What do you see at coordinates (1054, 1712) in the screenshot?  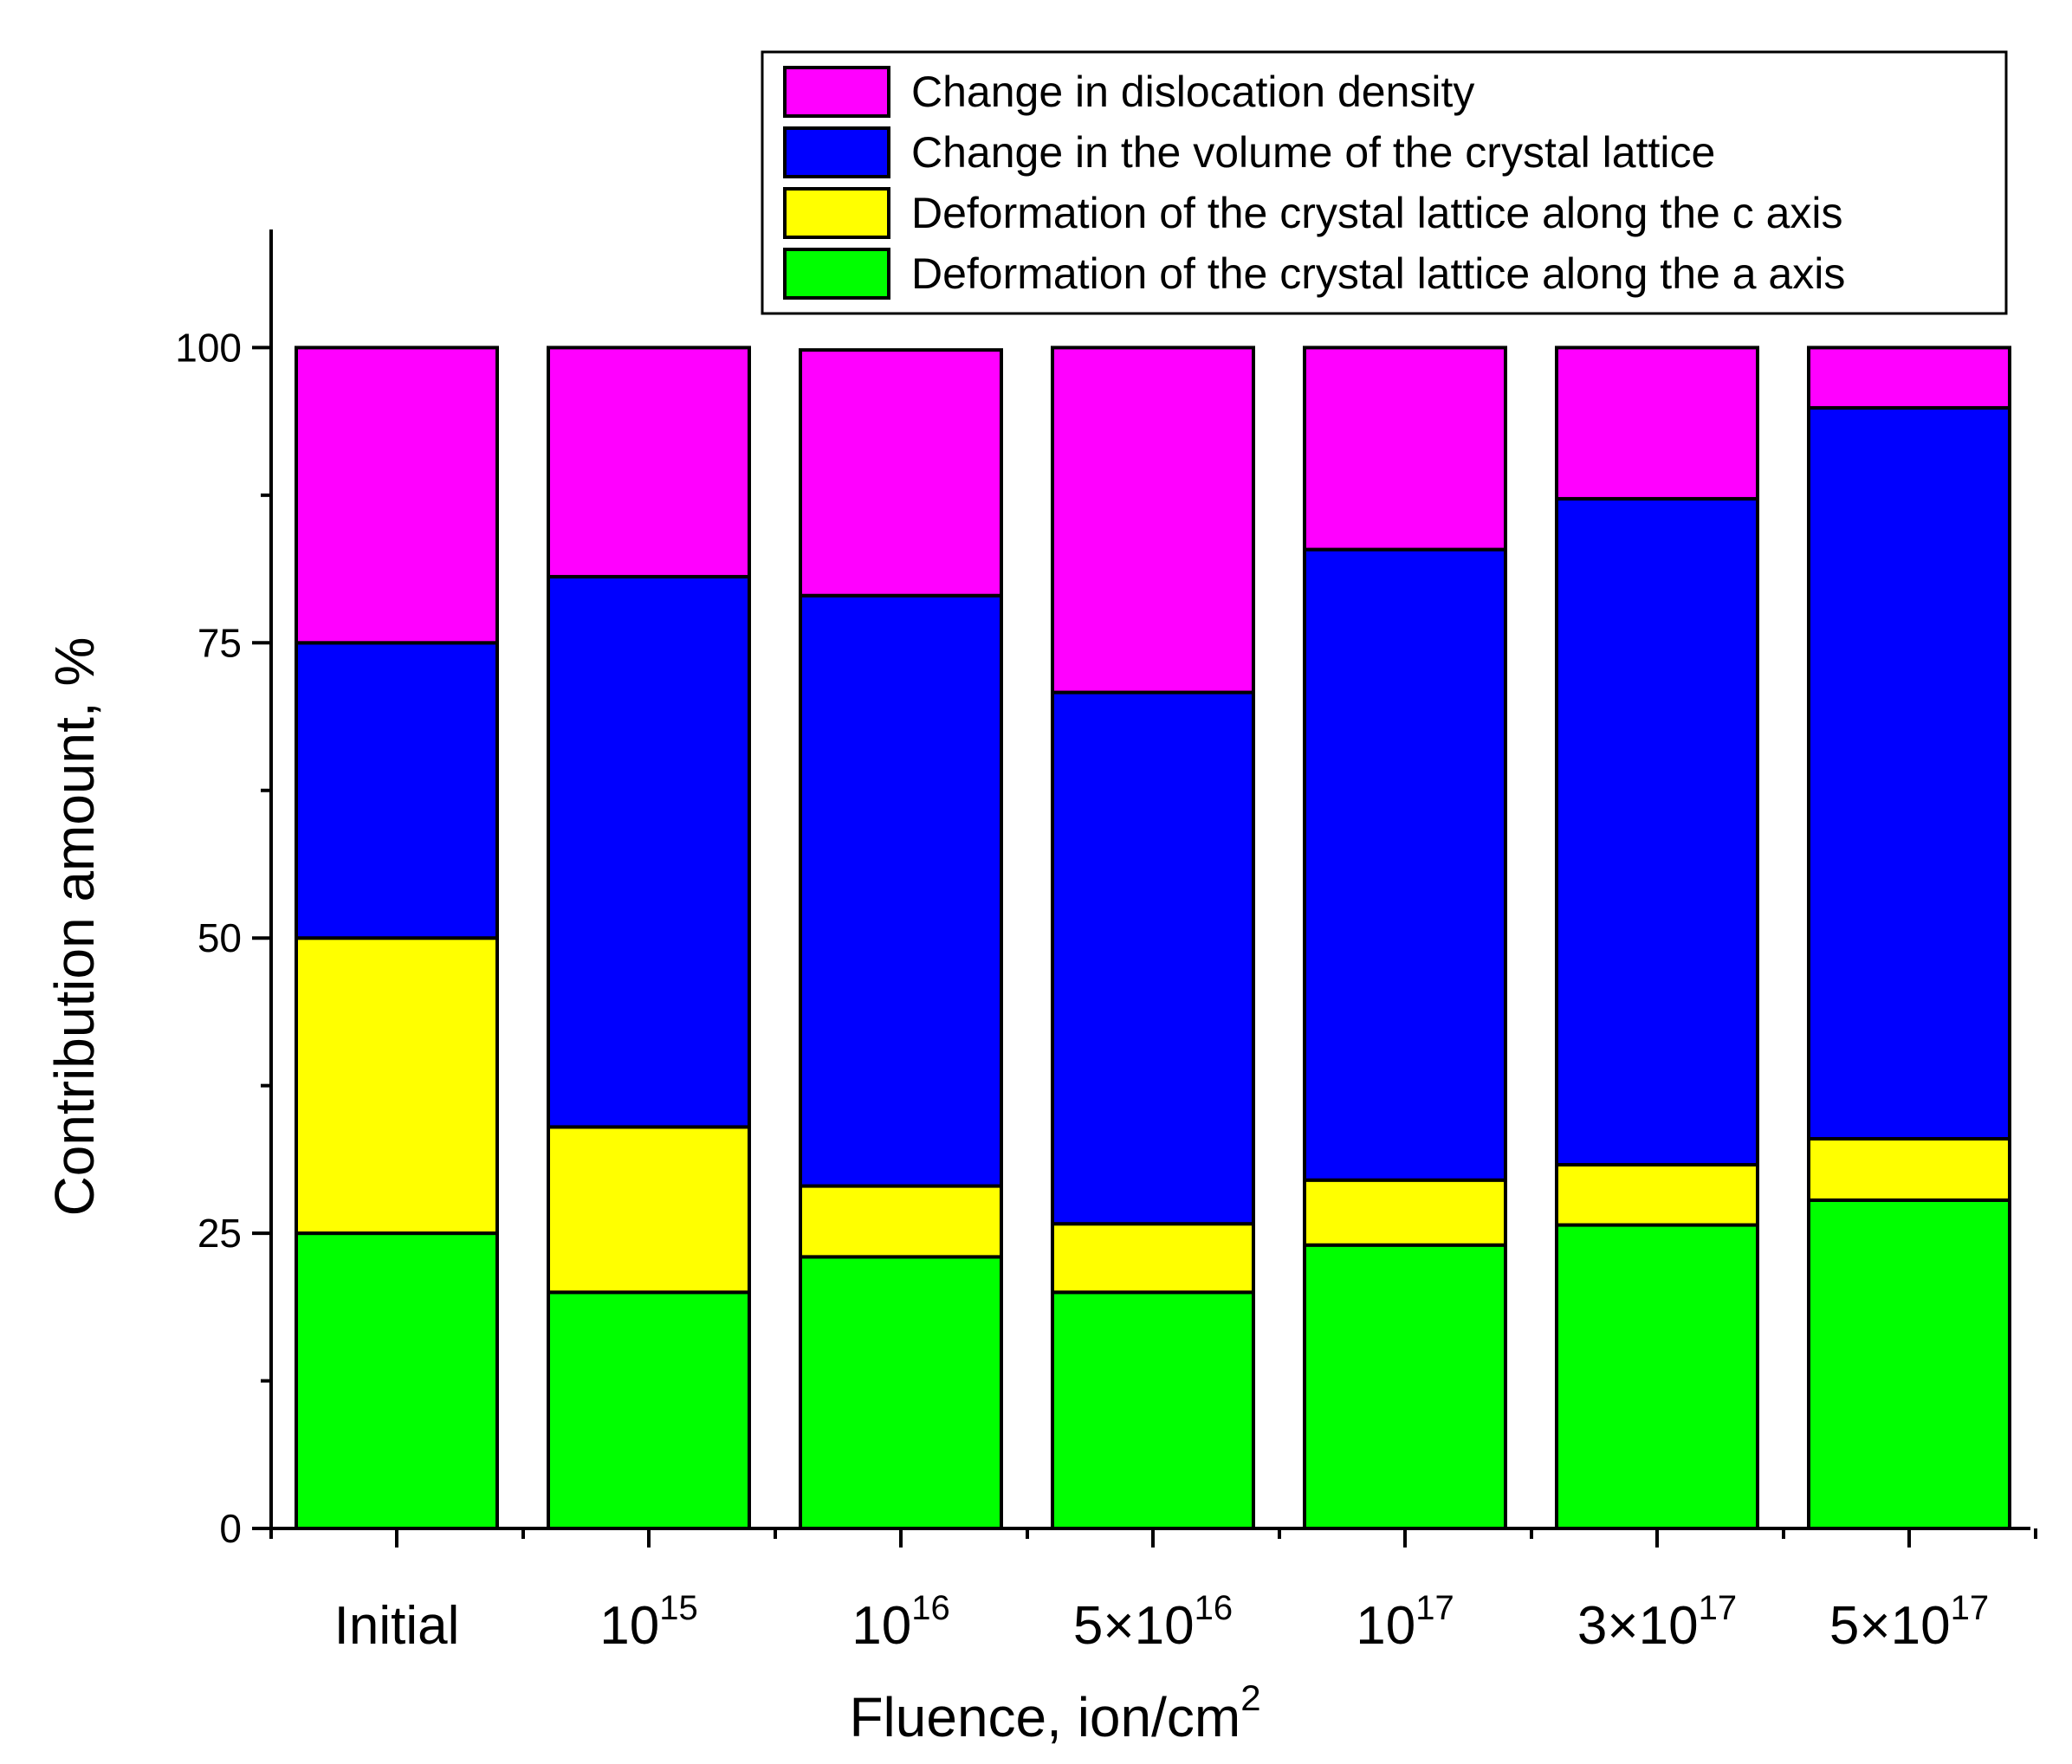 I see `x-axis-title: Fluence, ion/cm2` at bounding box center [1054, 1712].